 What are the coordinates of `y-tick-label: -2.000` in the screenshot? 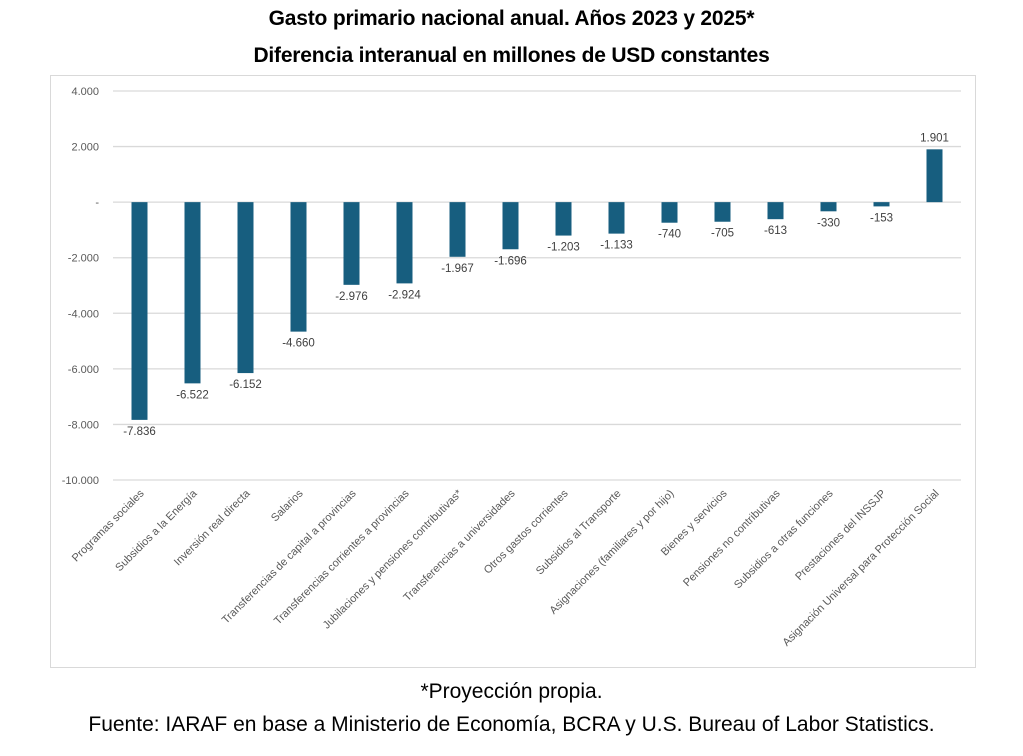 It's located at (83, 259).